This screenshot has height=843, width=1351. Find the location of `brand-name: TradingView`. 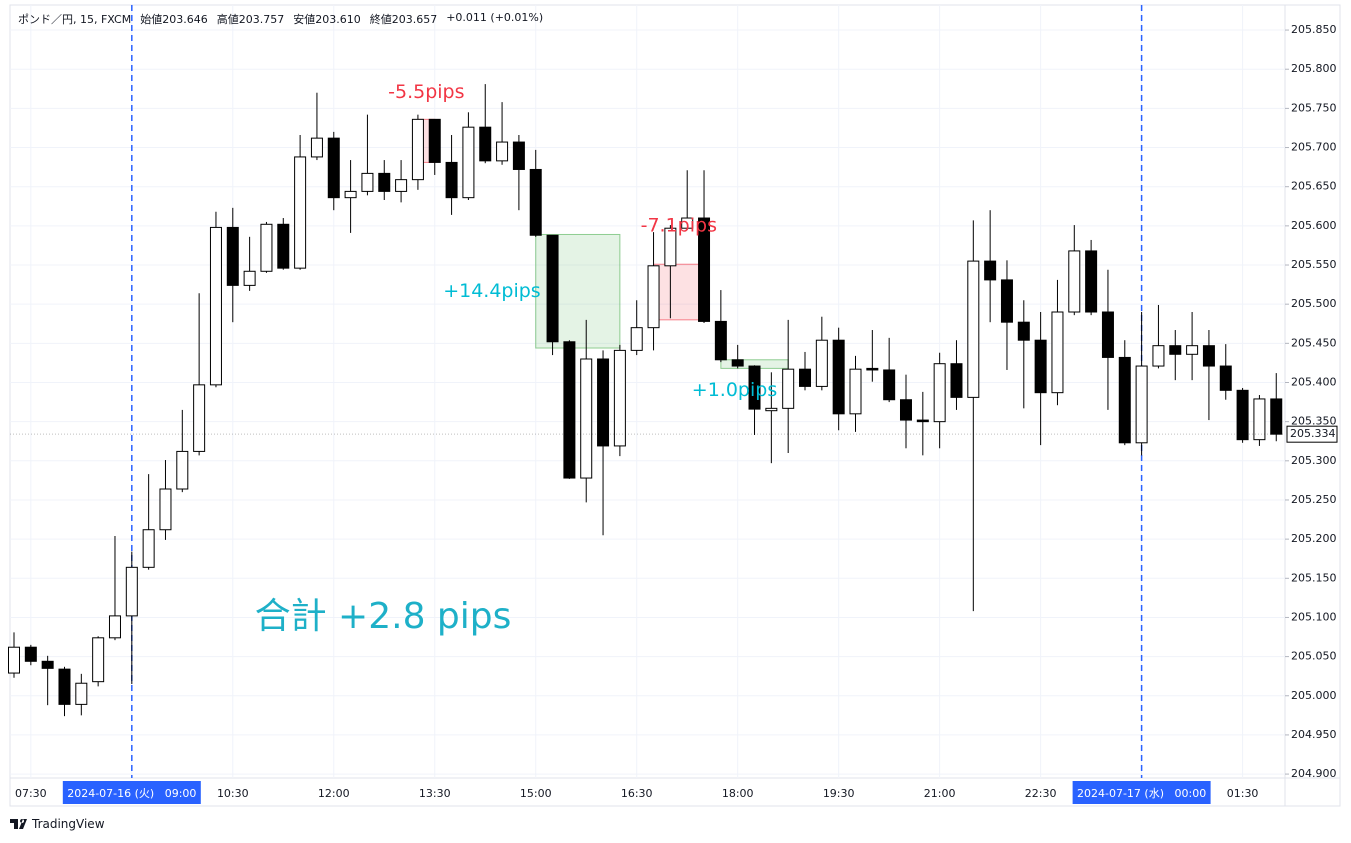

brand-name: TradingView is located at coordinates (68, 824).